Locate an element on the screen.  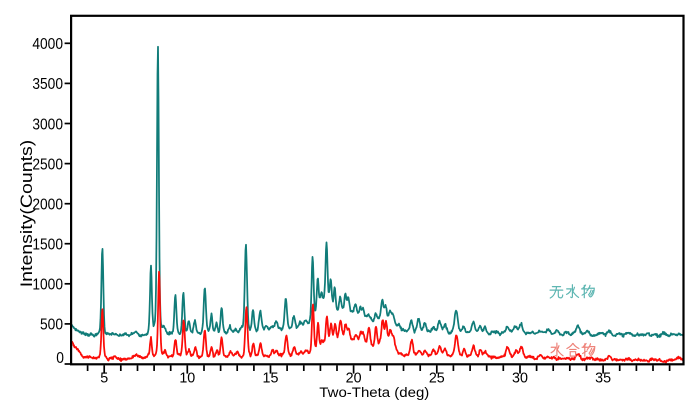
svg-text: 5 is located at coordinates (104, 378).